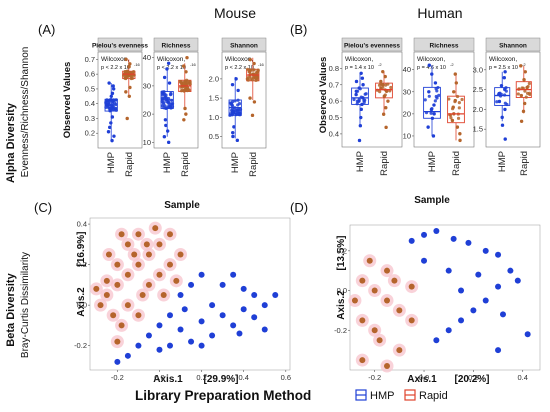  Describe the element at coordinates (196, 318) in the screenshot. I see `series-hmp` at that location.